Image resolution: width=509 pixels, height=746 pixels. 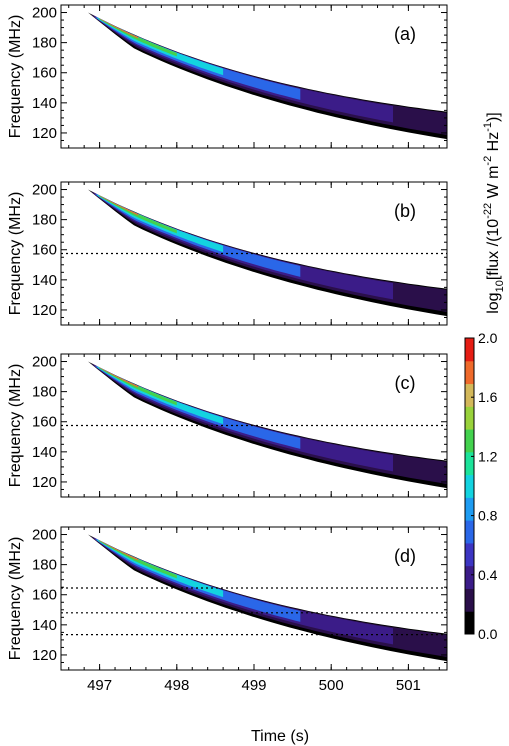 What do you see at coordinates (488, 338) in the screenshot?
I see `colorbar-tick-label: 2.0` at bounding box center [488, 338].